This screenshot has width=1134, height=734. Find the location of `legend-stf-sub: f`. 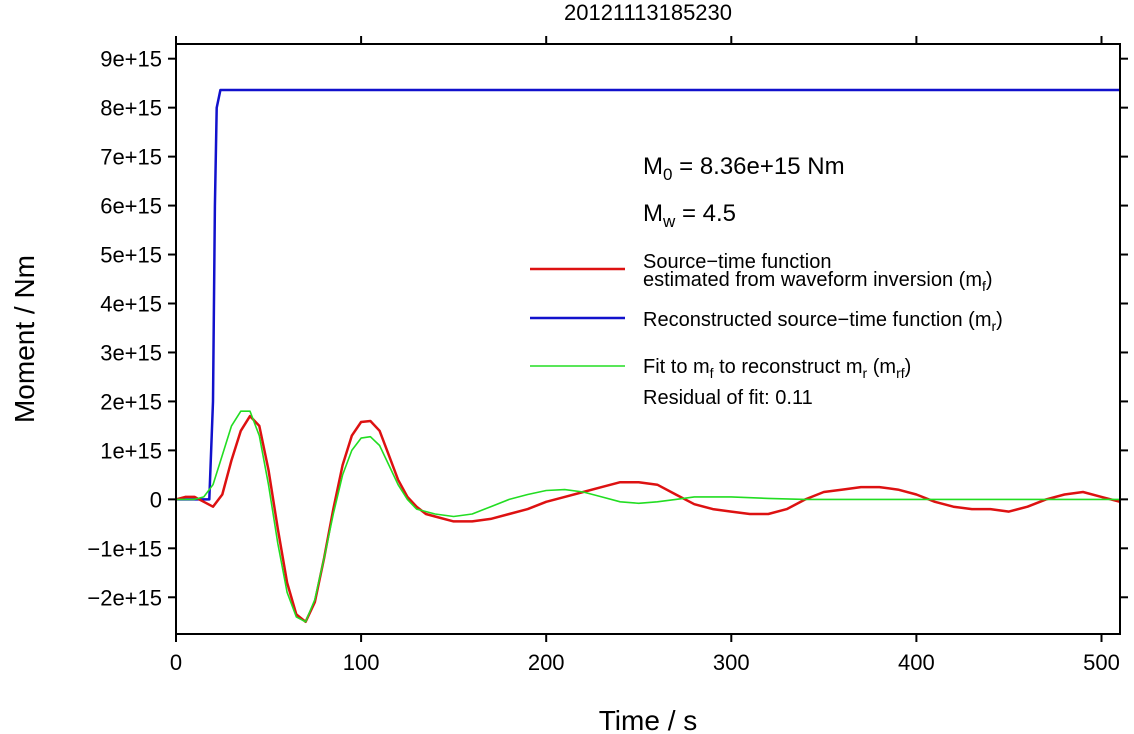

legend-stf-sub: f is located at coordinates (984, 286).